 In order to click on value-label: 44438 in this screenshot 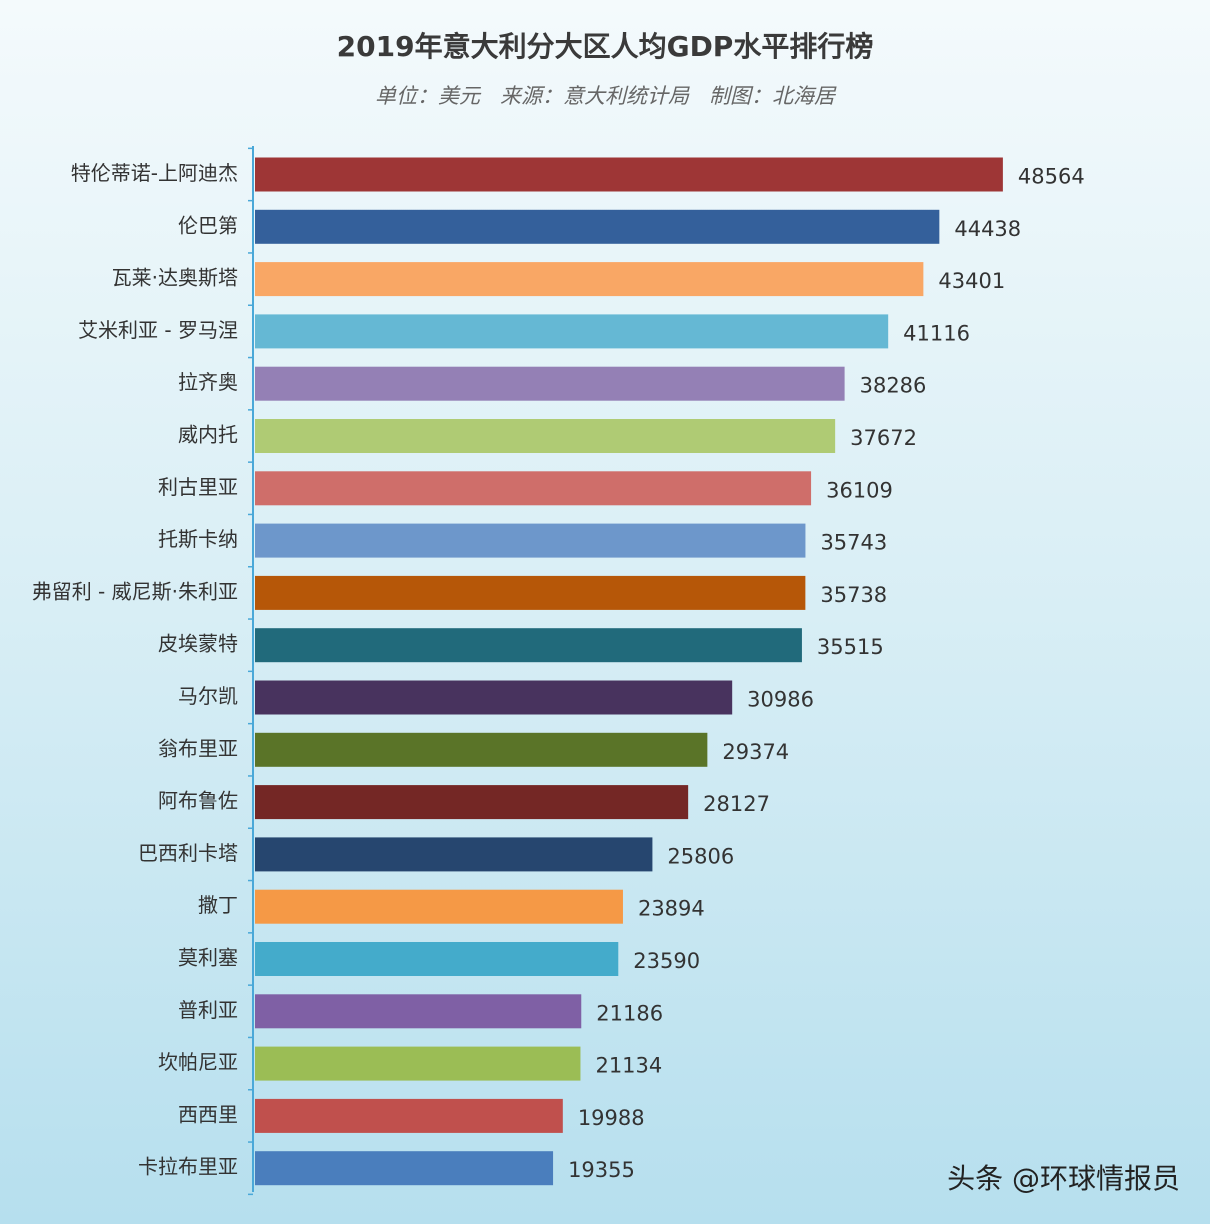, I will do `click(987, 229)`.